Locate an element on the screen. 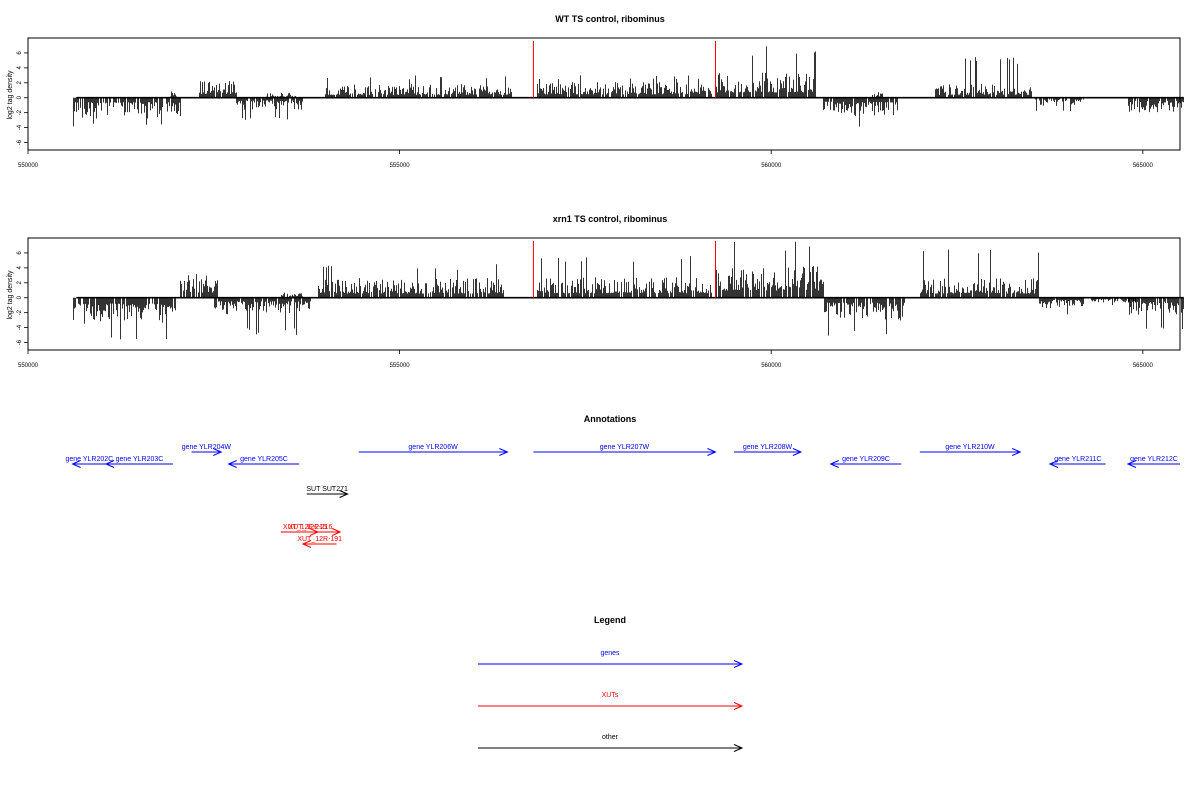 This screenshot has height=800, width=1200. wt-plot-frame is located at coordinates (604, 94).